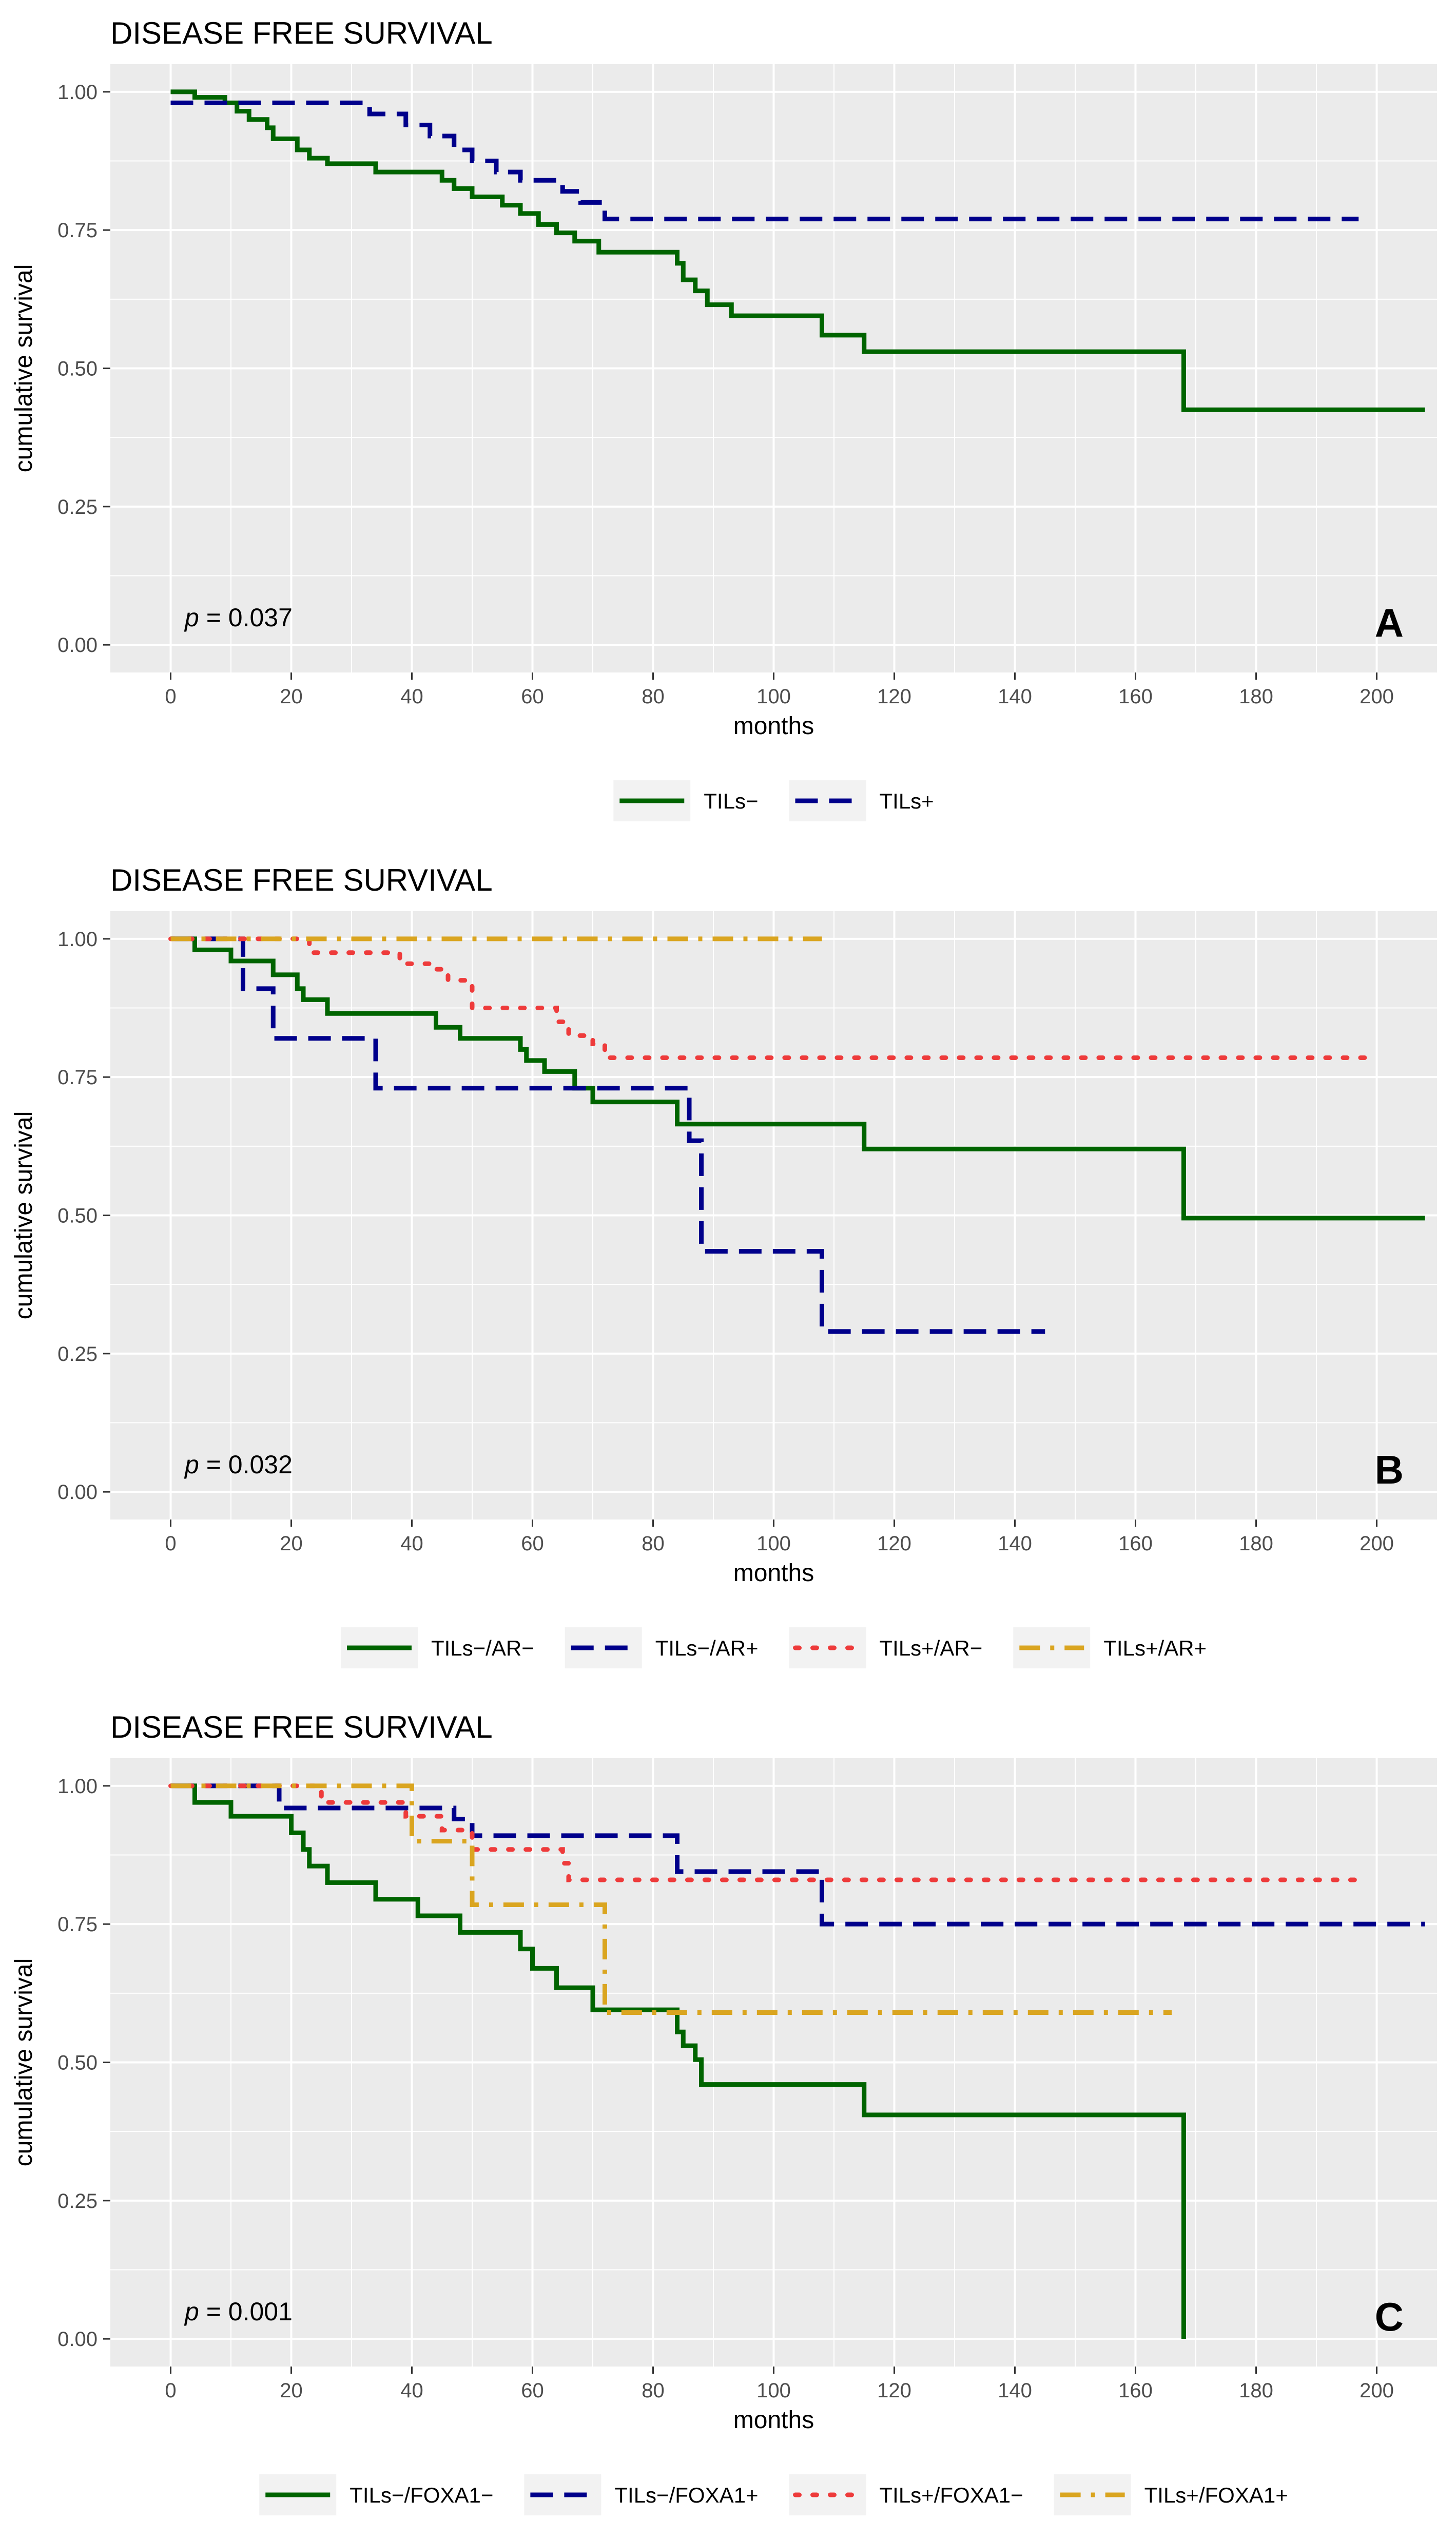  What do you see at coordinates (731, 801) in the screenshot?
I see `legend-label: TILs−` at bounding box center [731, 801].